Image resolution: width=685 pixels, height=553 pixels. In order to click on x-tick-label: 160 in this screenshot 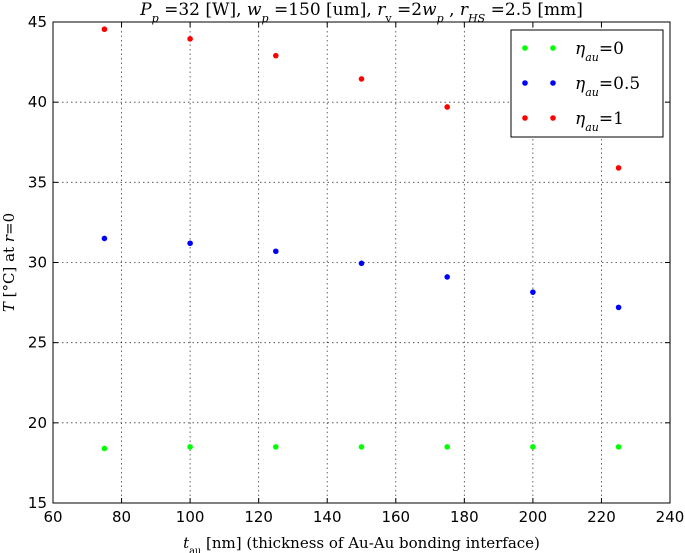, I will do `click(395, 517)`.